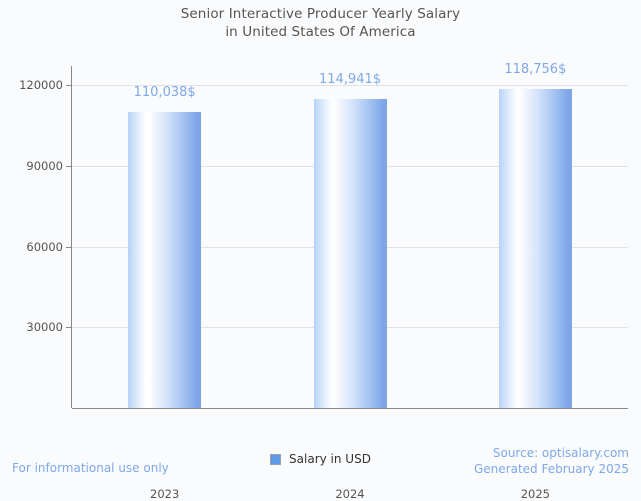 This screenshot has width=641, height=501. What do you see at coordinates (276, 459) in the screenshot?
I see `legend-swatch-icon` at bounding box center [276, 459].